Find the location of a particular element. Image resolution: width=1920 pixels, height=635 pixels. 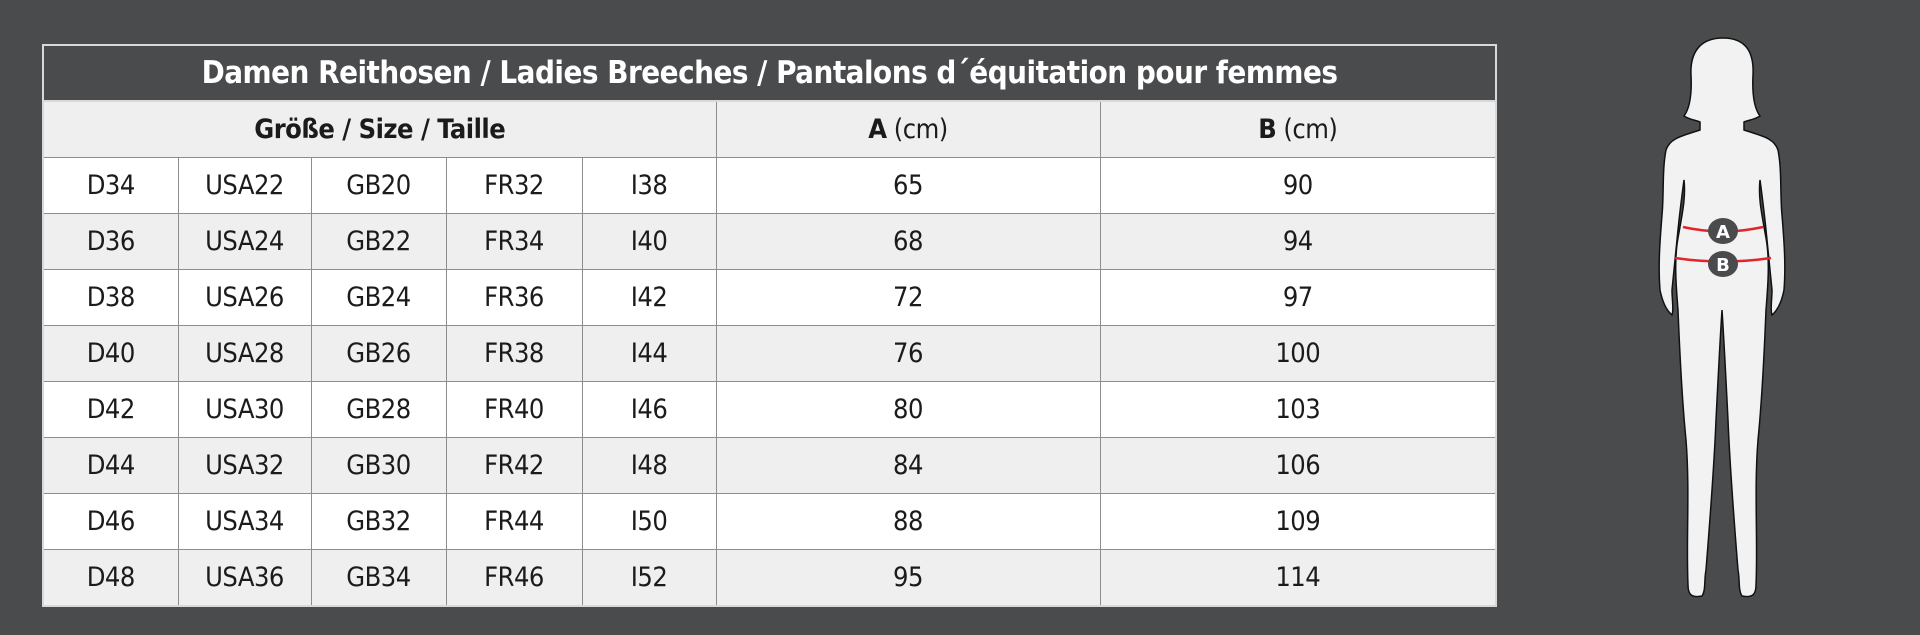

size-fr-cell: FR40 is located at coordinates (514, 409).